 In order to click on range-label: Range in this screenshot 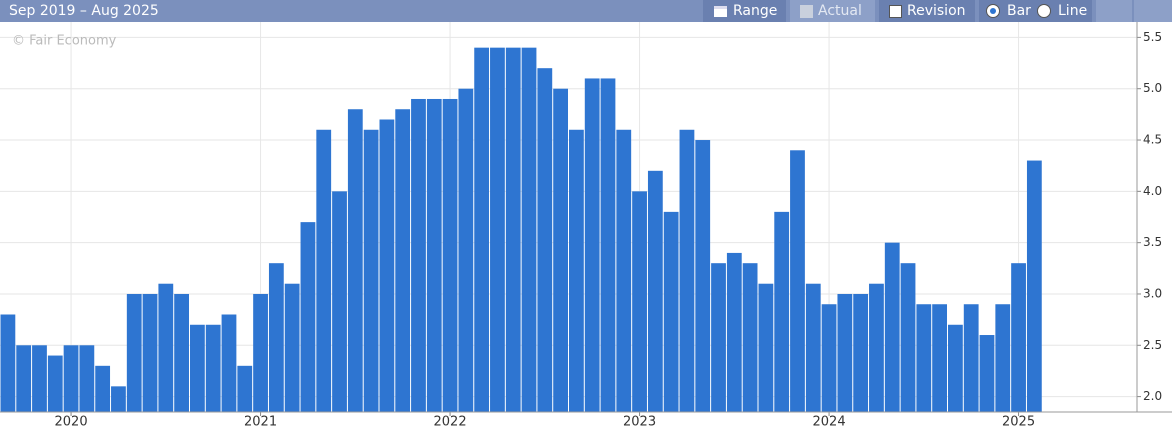, I will do `click(755, 11)`.